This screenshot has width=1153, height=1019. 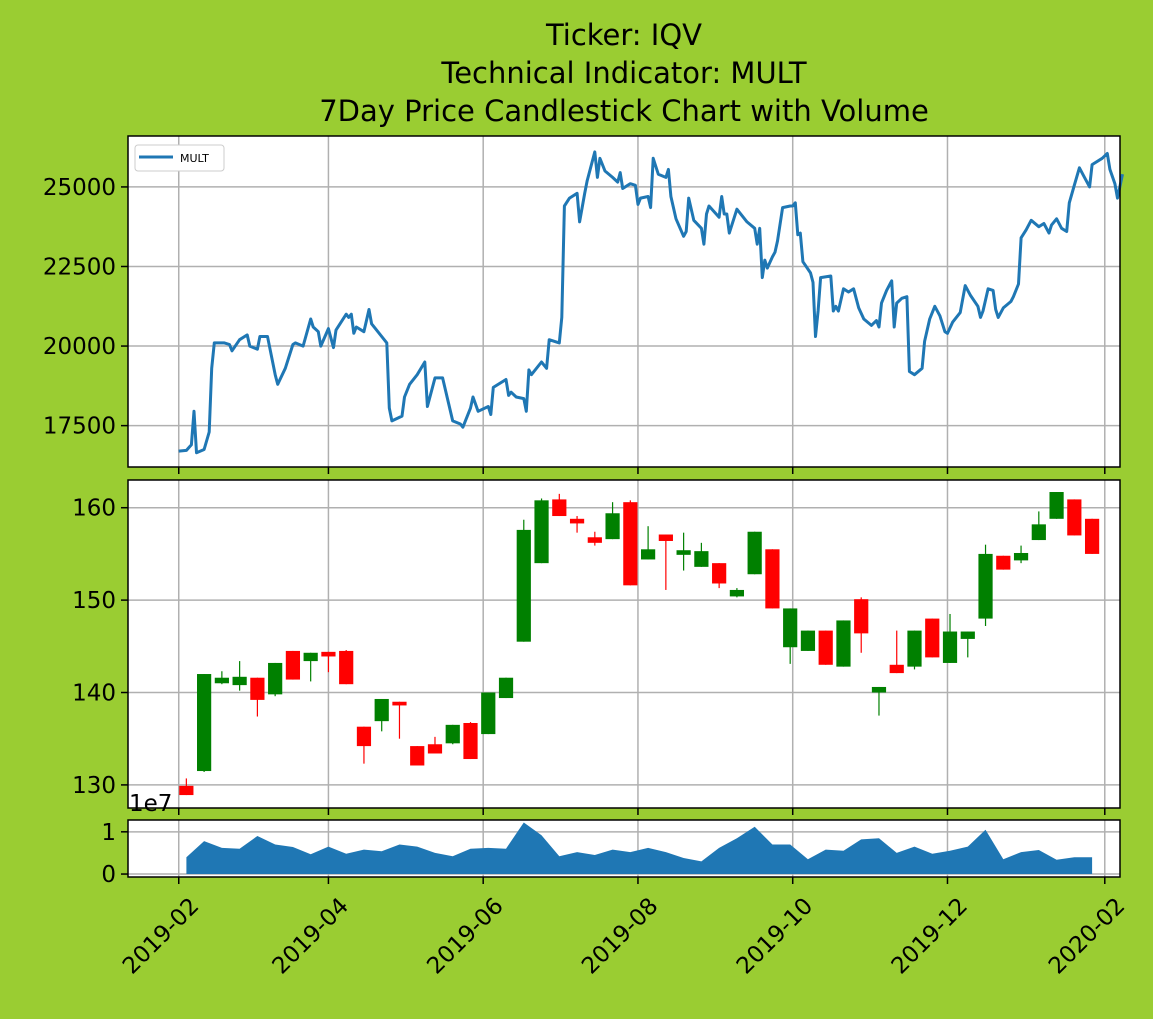 What do you see at coordinates (639, 848) in the screenshot?
I see `volume-area` at bounding box center [639, 848].